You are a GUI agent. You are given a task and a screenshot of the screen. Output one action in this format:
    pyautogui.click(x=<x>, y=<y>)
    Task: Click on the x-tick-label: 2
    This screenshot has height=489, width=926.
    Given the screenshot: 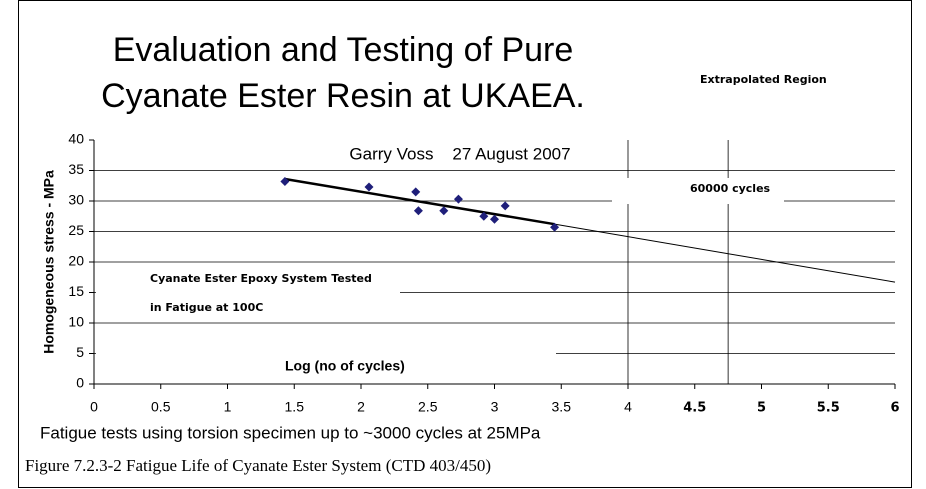 What is the action you would take?
    pyautogui.click(x=361, y=407)
    